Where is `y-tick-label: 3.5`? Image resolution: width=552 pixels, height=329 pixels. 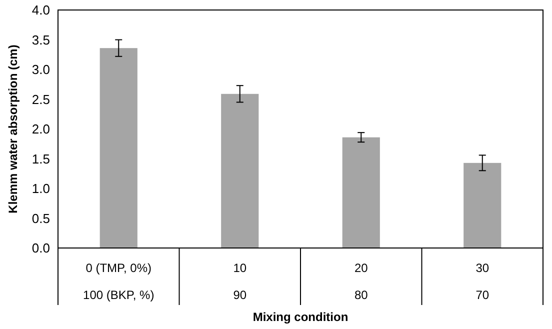 y-tick-label: 3.5 is located at coordinates (41, 40).